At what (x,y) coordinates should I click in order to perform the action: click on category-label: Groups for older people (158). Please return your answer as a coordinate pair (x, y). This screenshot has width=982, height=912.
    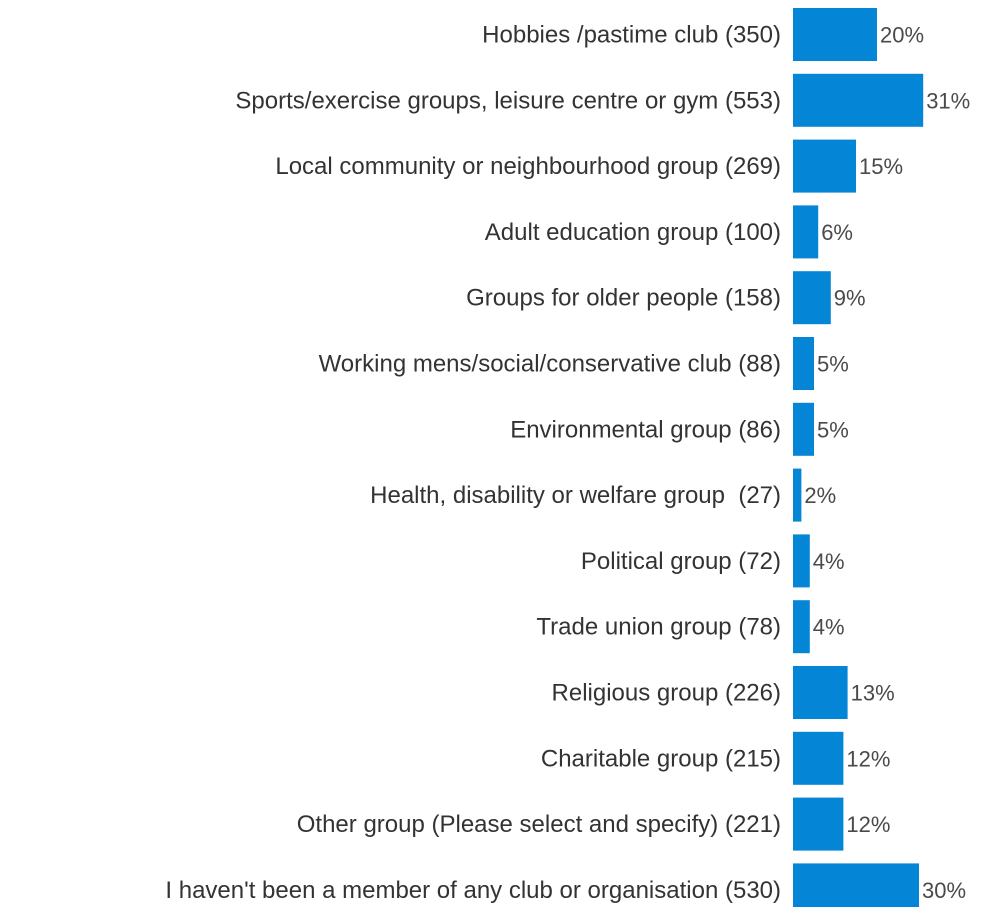
    Looking at the image, I should click on (623, 298).